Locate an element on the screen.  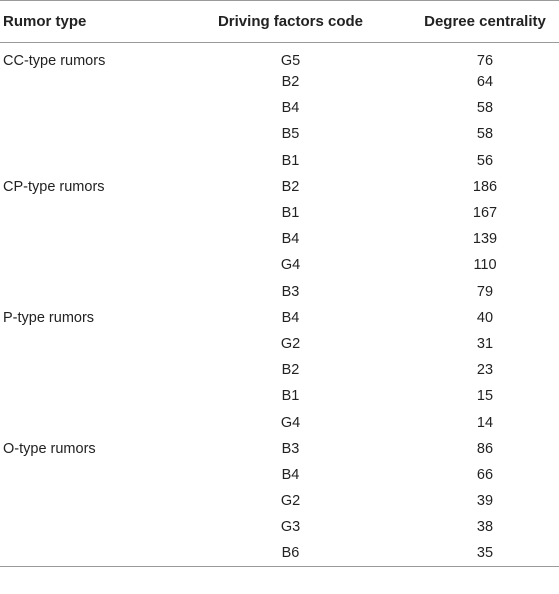
table-row: CP-type rumors B2 186 is located at coordinates (279, 187).